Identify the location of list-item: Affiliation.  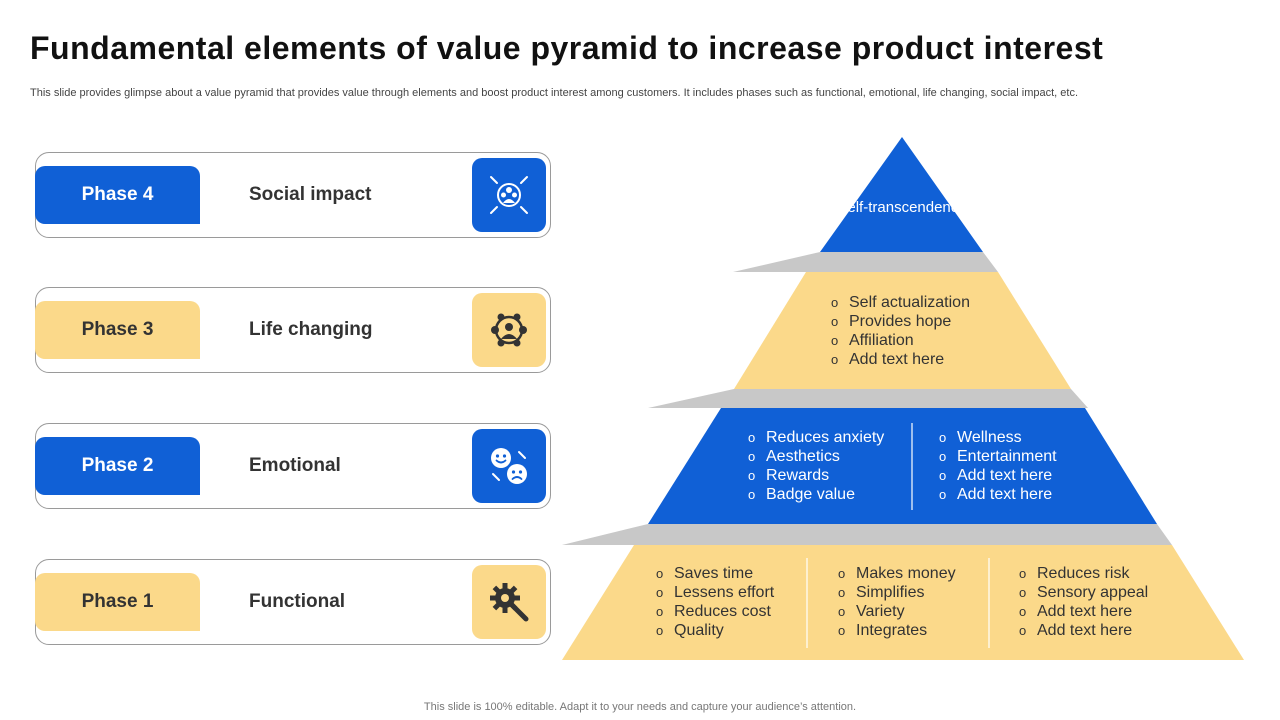
(900, 340).